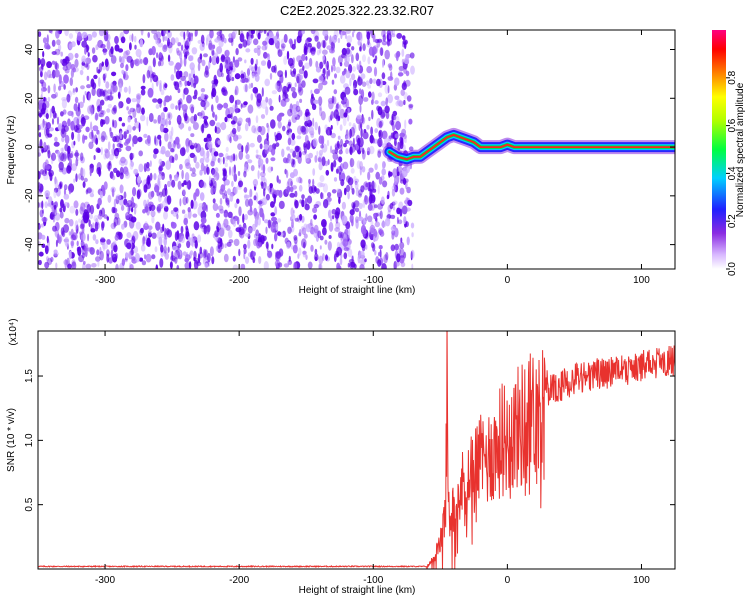 The width and height of the screenshot is (750, 600). Describe the element at coordinates (29, 440) in the screenshot. I see `bottom-y-tick-label: 1.0` at that location.